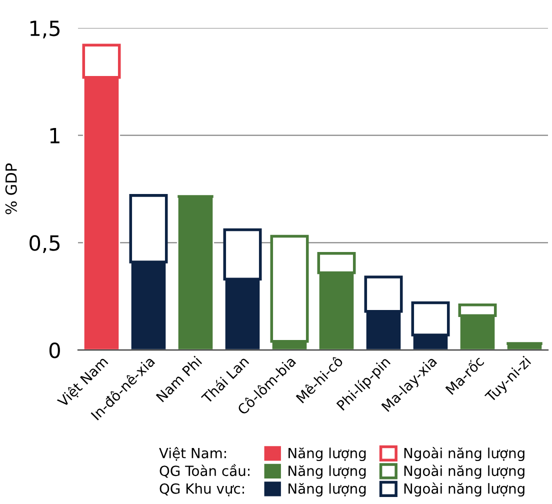  I want to click on y-tick-label: 1, so click(55, 136).